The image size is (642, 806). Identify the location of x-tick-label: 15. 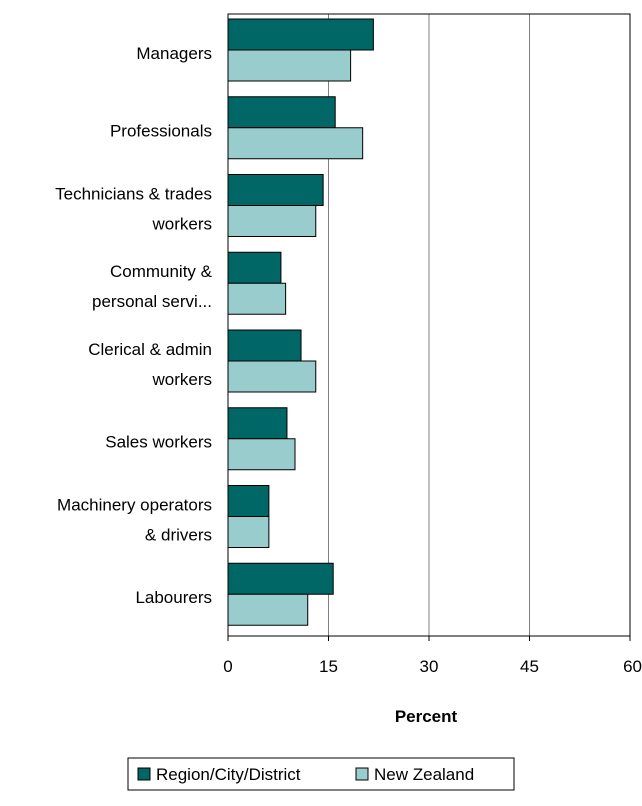
(328, 666).